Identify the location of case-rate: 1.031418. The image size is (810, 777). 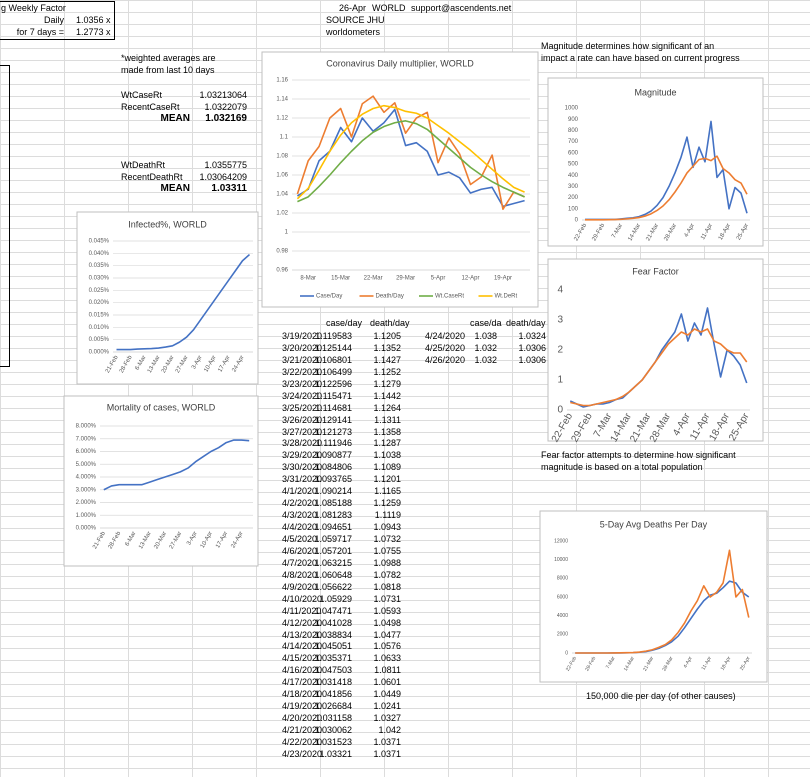
(333, 682).